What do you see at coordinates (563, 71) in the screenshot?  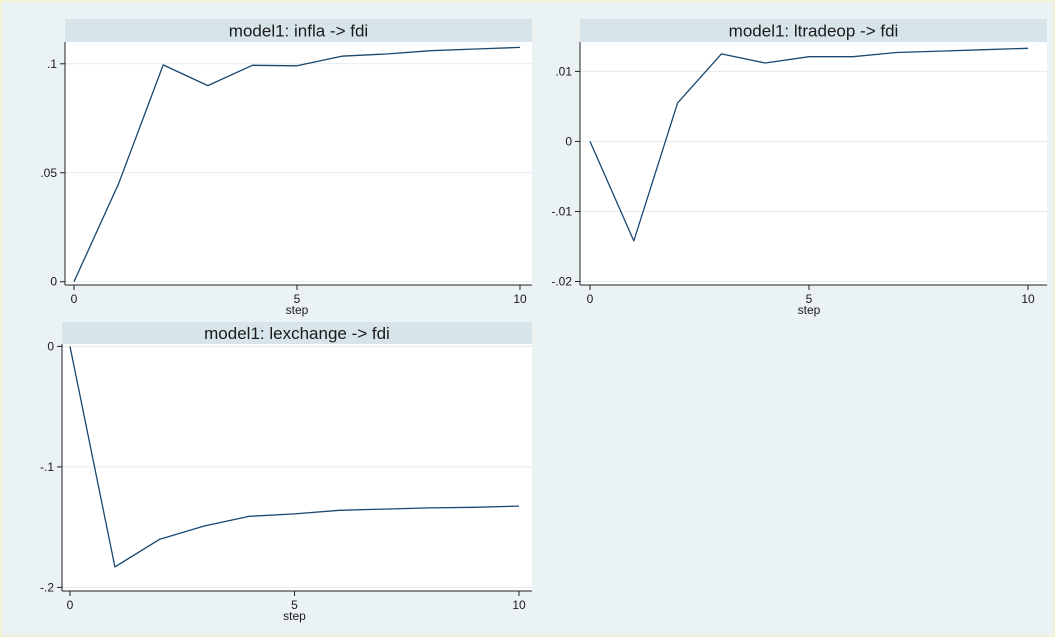 I see `y-tick-label: .01` at bounding box center [563, 71].